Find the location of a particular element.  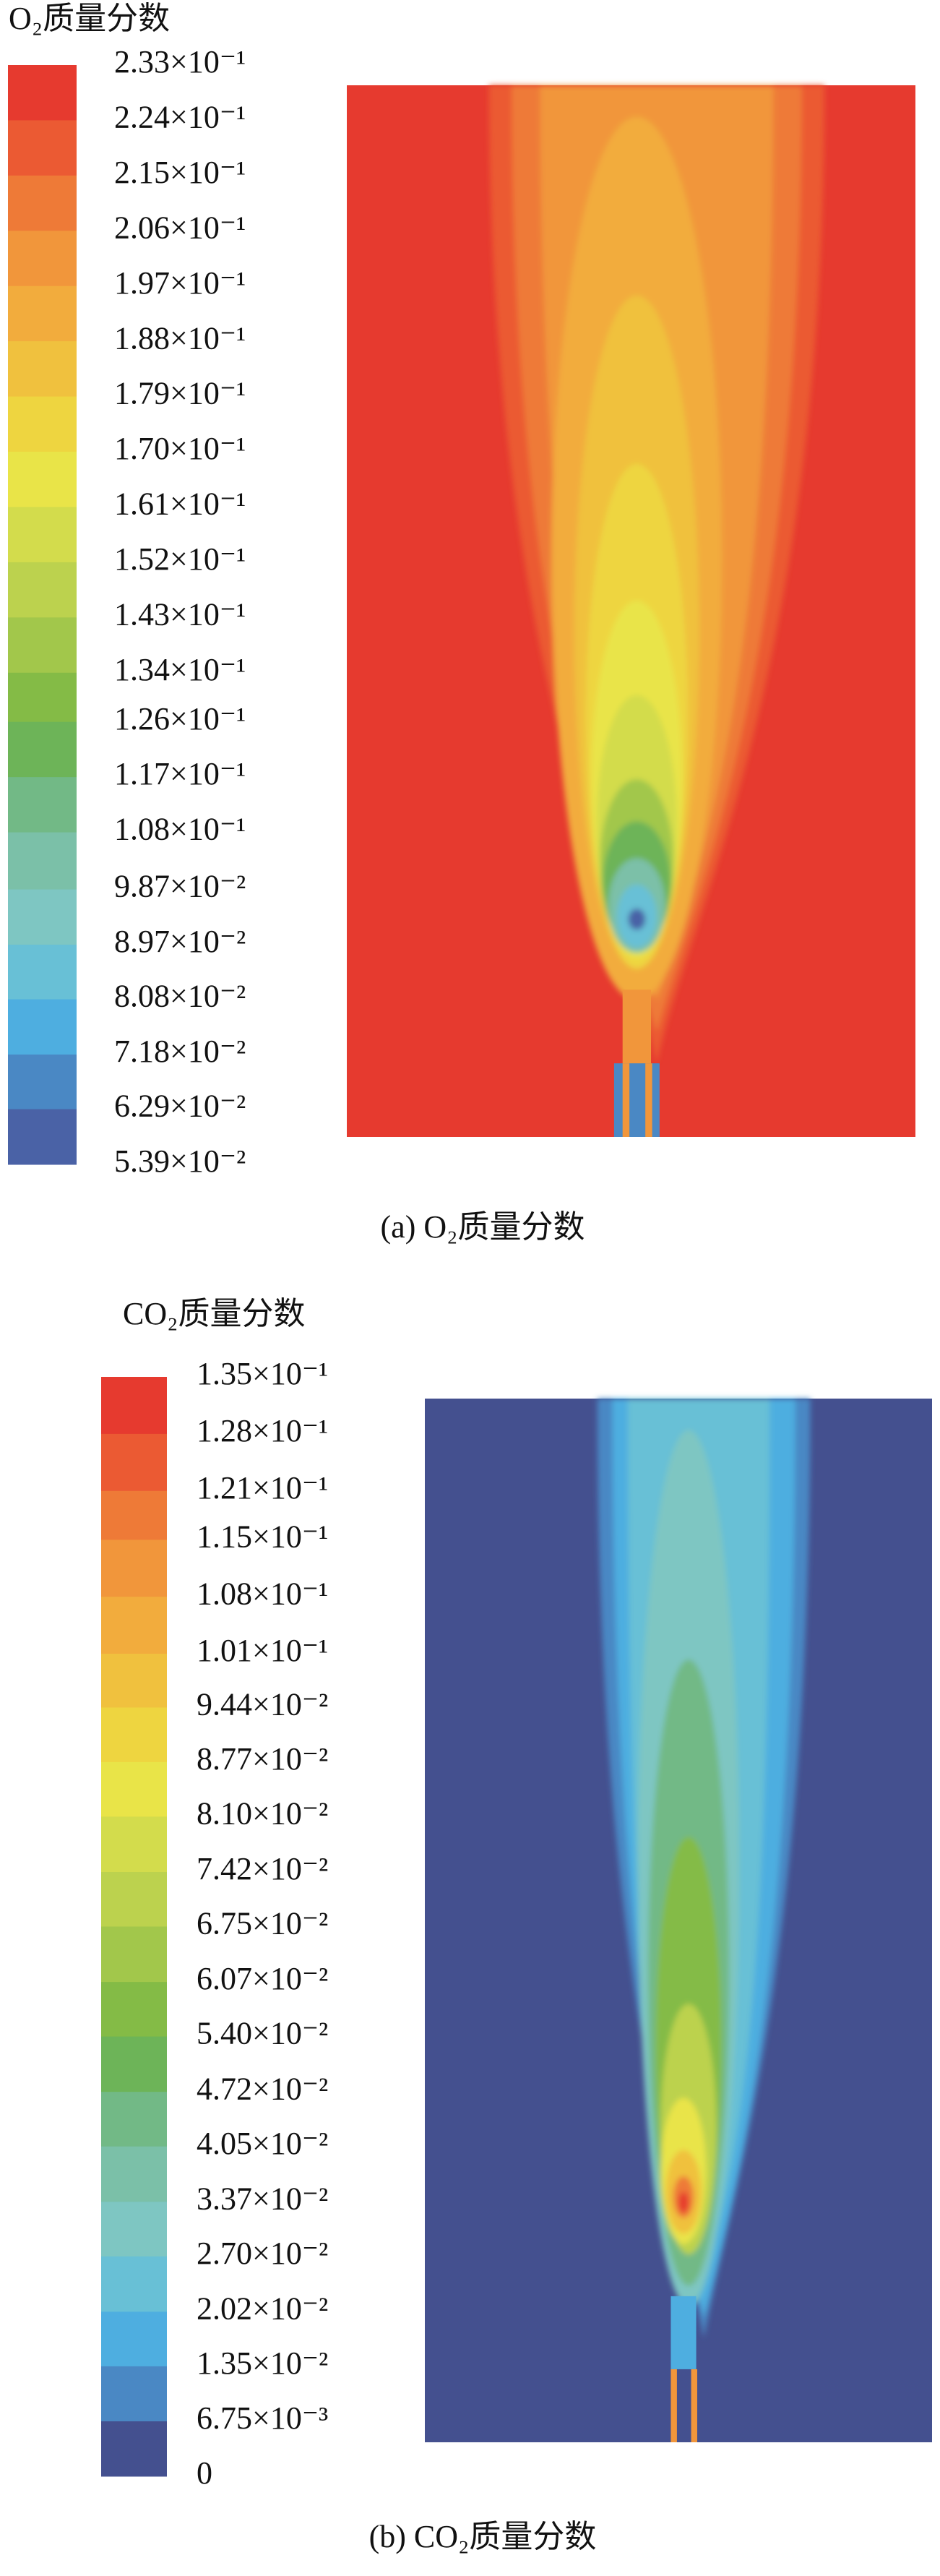

colorbar-tick-label: 1.21×10⁻¹ is located at coordinates (262, 1488).